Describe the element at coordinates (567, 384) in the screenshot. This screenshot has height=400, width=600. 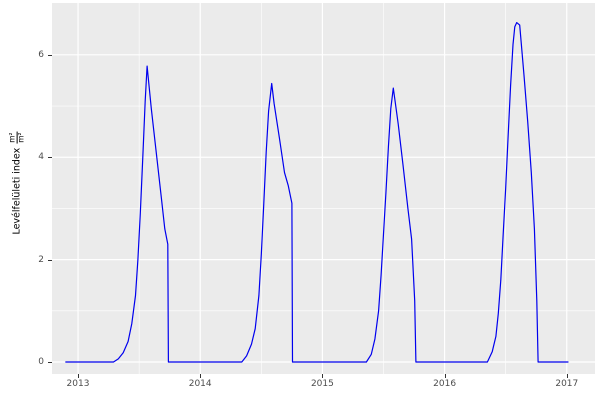
I see `x-tick-label: 2017` at that location.